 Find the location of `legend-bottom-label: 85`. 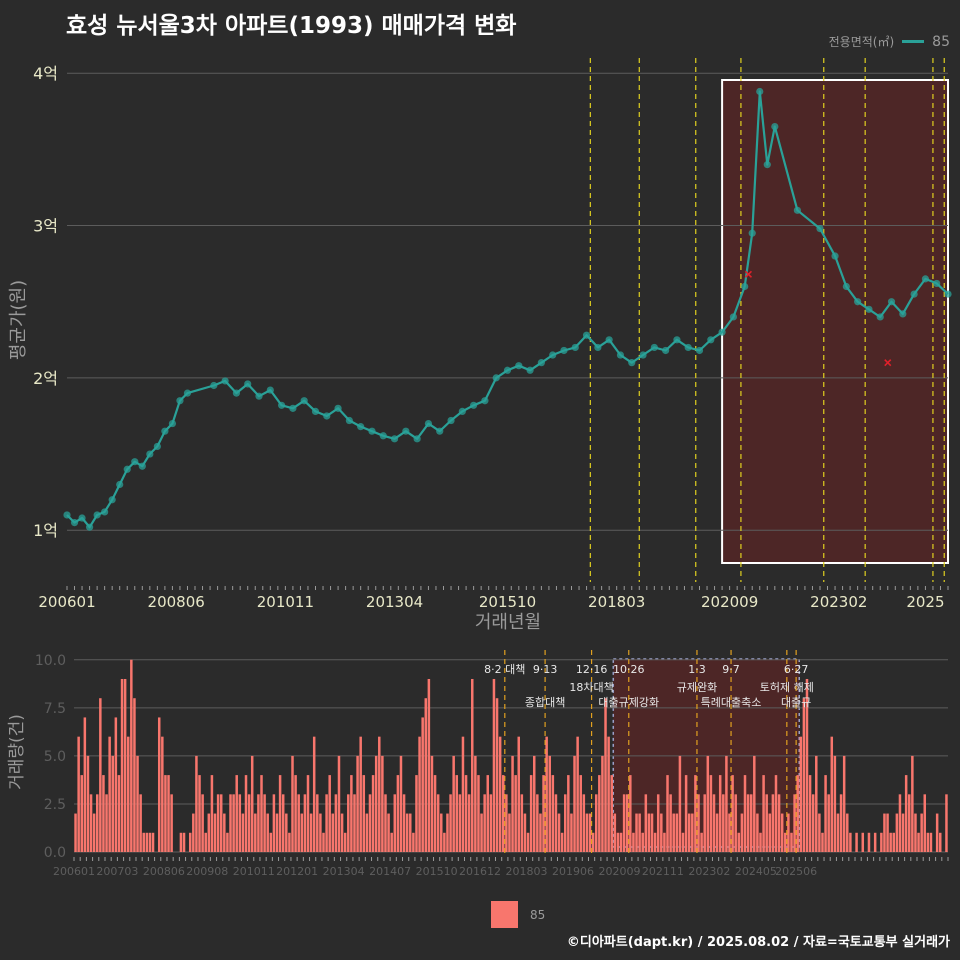

legend-bottom-label: 85 is located at coordinates (538, 914).